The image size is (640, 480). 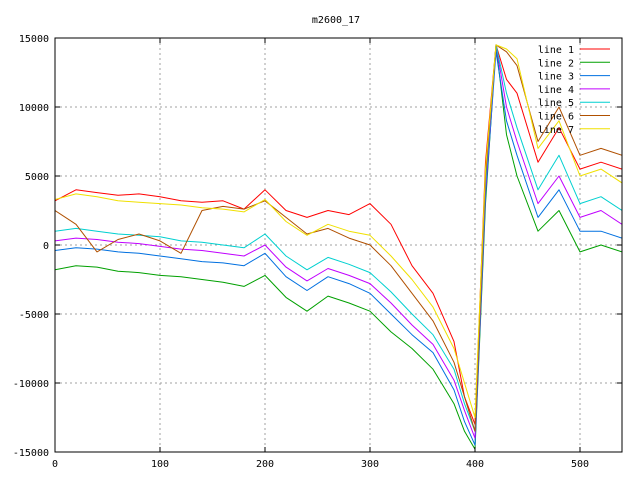 What do you see at coordinates (31, 453) in the screenshot?
I see `y-tick-label: -15000` at bounding box center [31, 453].